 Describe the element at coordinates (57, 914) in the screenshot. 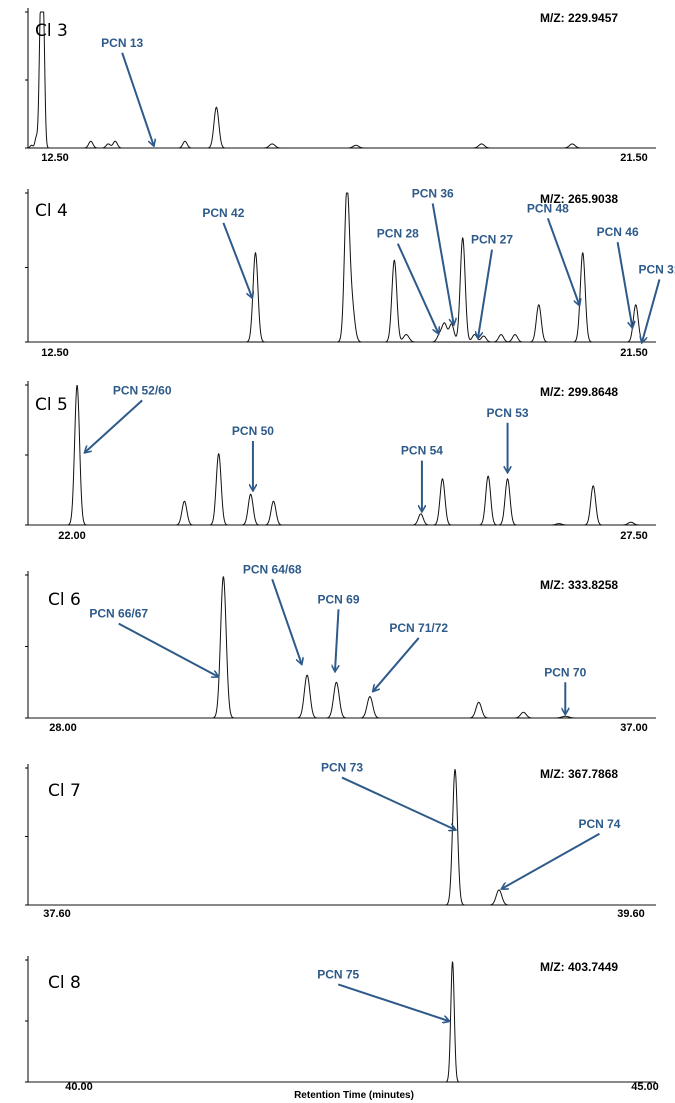

I see `x-tick-label: 37.60` at that location.